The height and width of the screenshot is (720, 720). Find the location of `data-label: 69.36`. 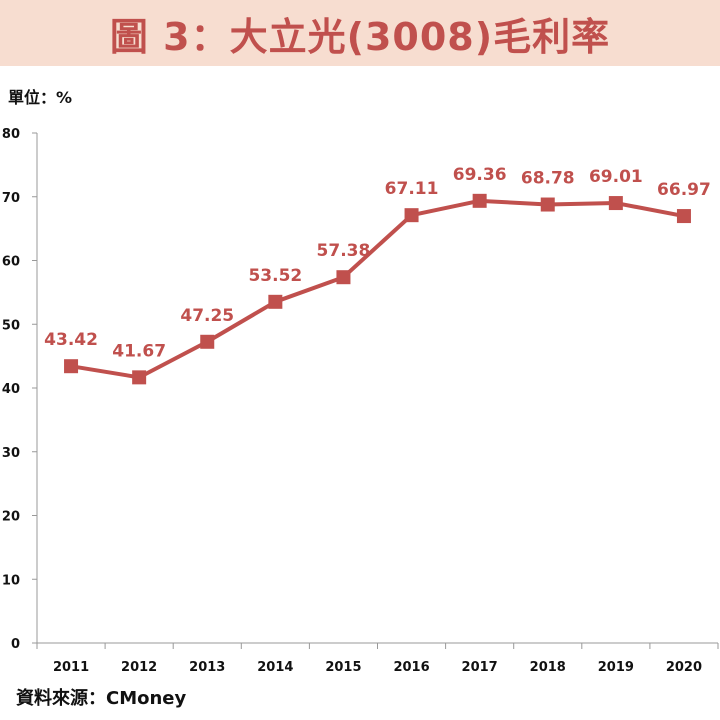

data-label: 69.36 is located at coordinates (480, 175).